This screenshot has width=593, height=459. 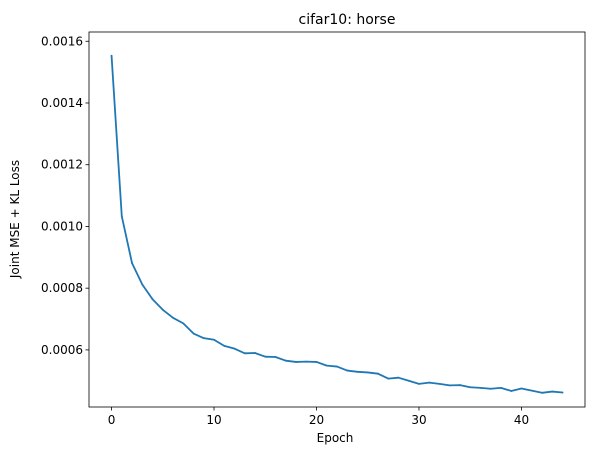 I want to click on y-tick-label: 0.0010, so click(x=62, y=226).